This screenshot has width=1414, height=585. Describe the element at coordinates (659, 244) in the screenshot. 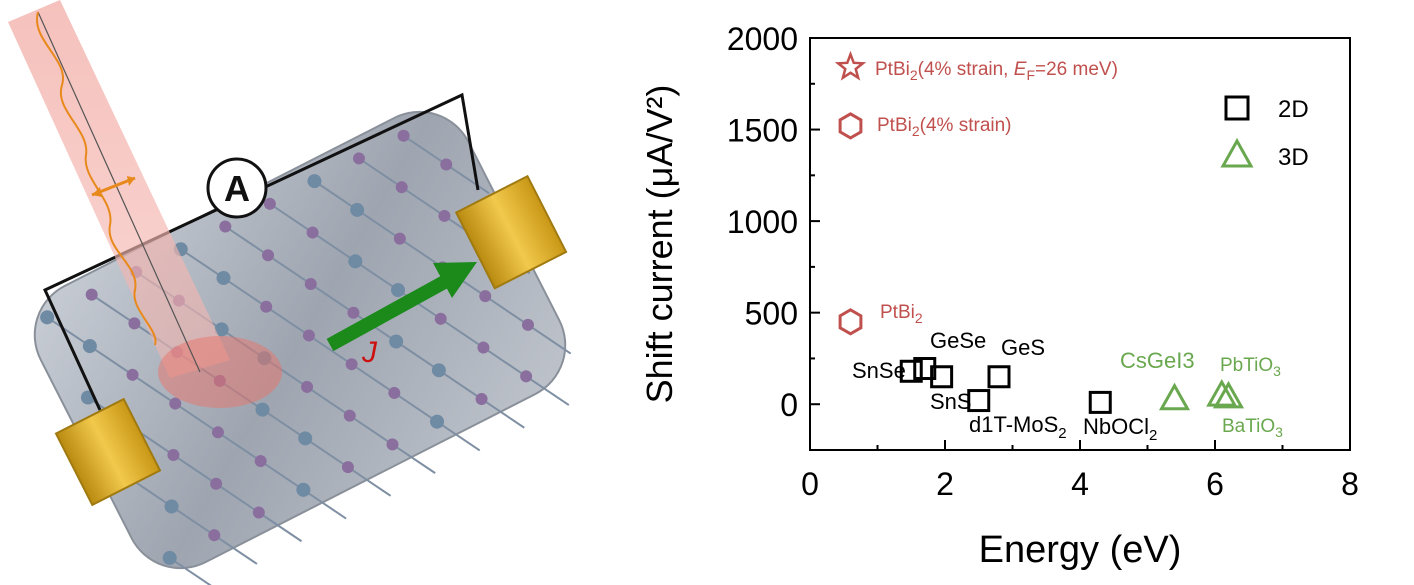

I see `y-axis-label: Shift current (μA/V²)` at that location.